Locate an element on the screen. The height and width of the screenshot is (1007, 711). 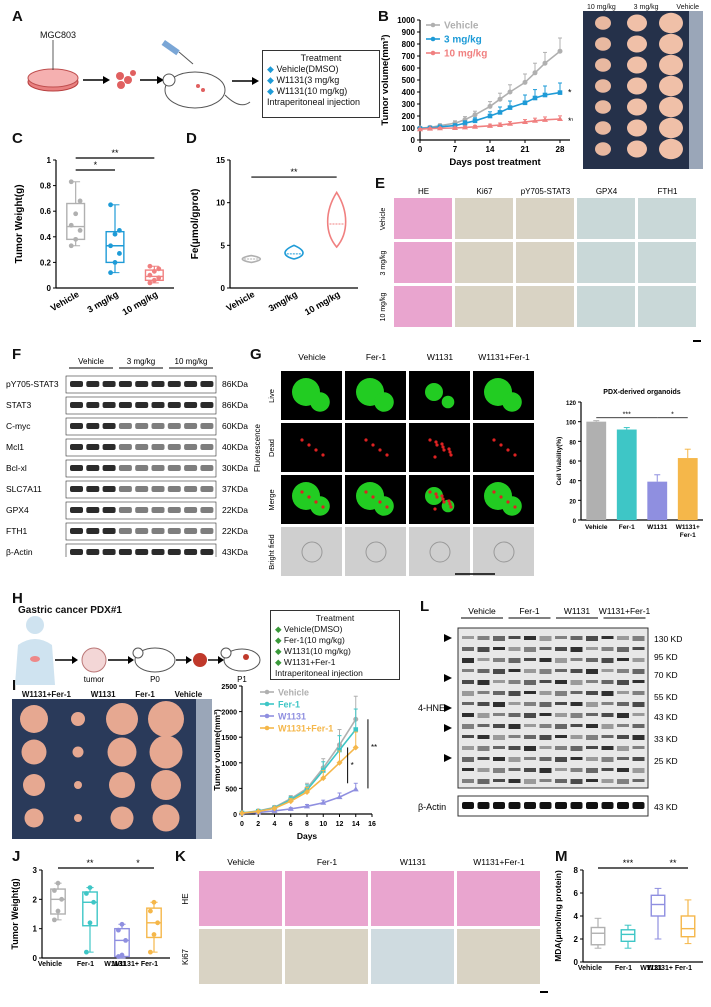
arrow-icon is located at coordinates (66, 660).